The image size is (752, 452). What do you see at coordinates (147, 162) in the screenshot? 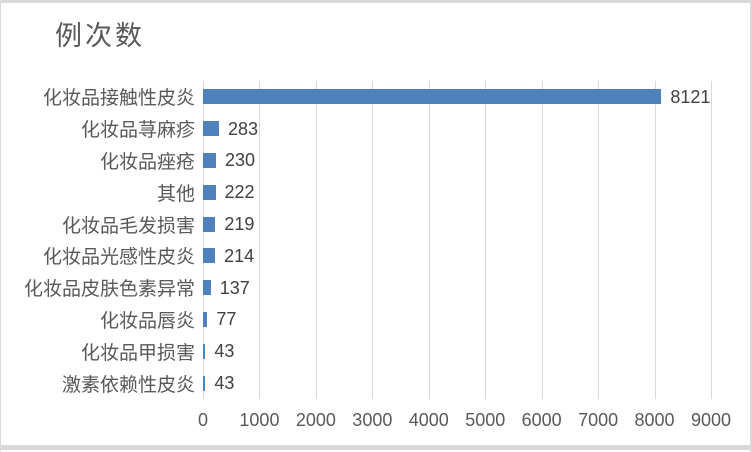
I see `category-label: 化妆品痤疮` at bounding box center [147, 162].